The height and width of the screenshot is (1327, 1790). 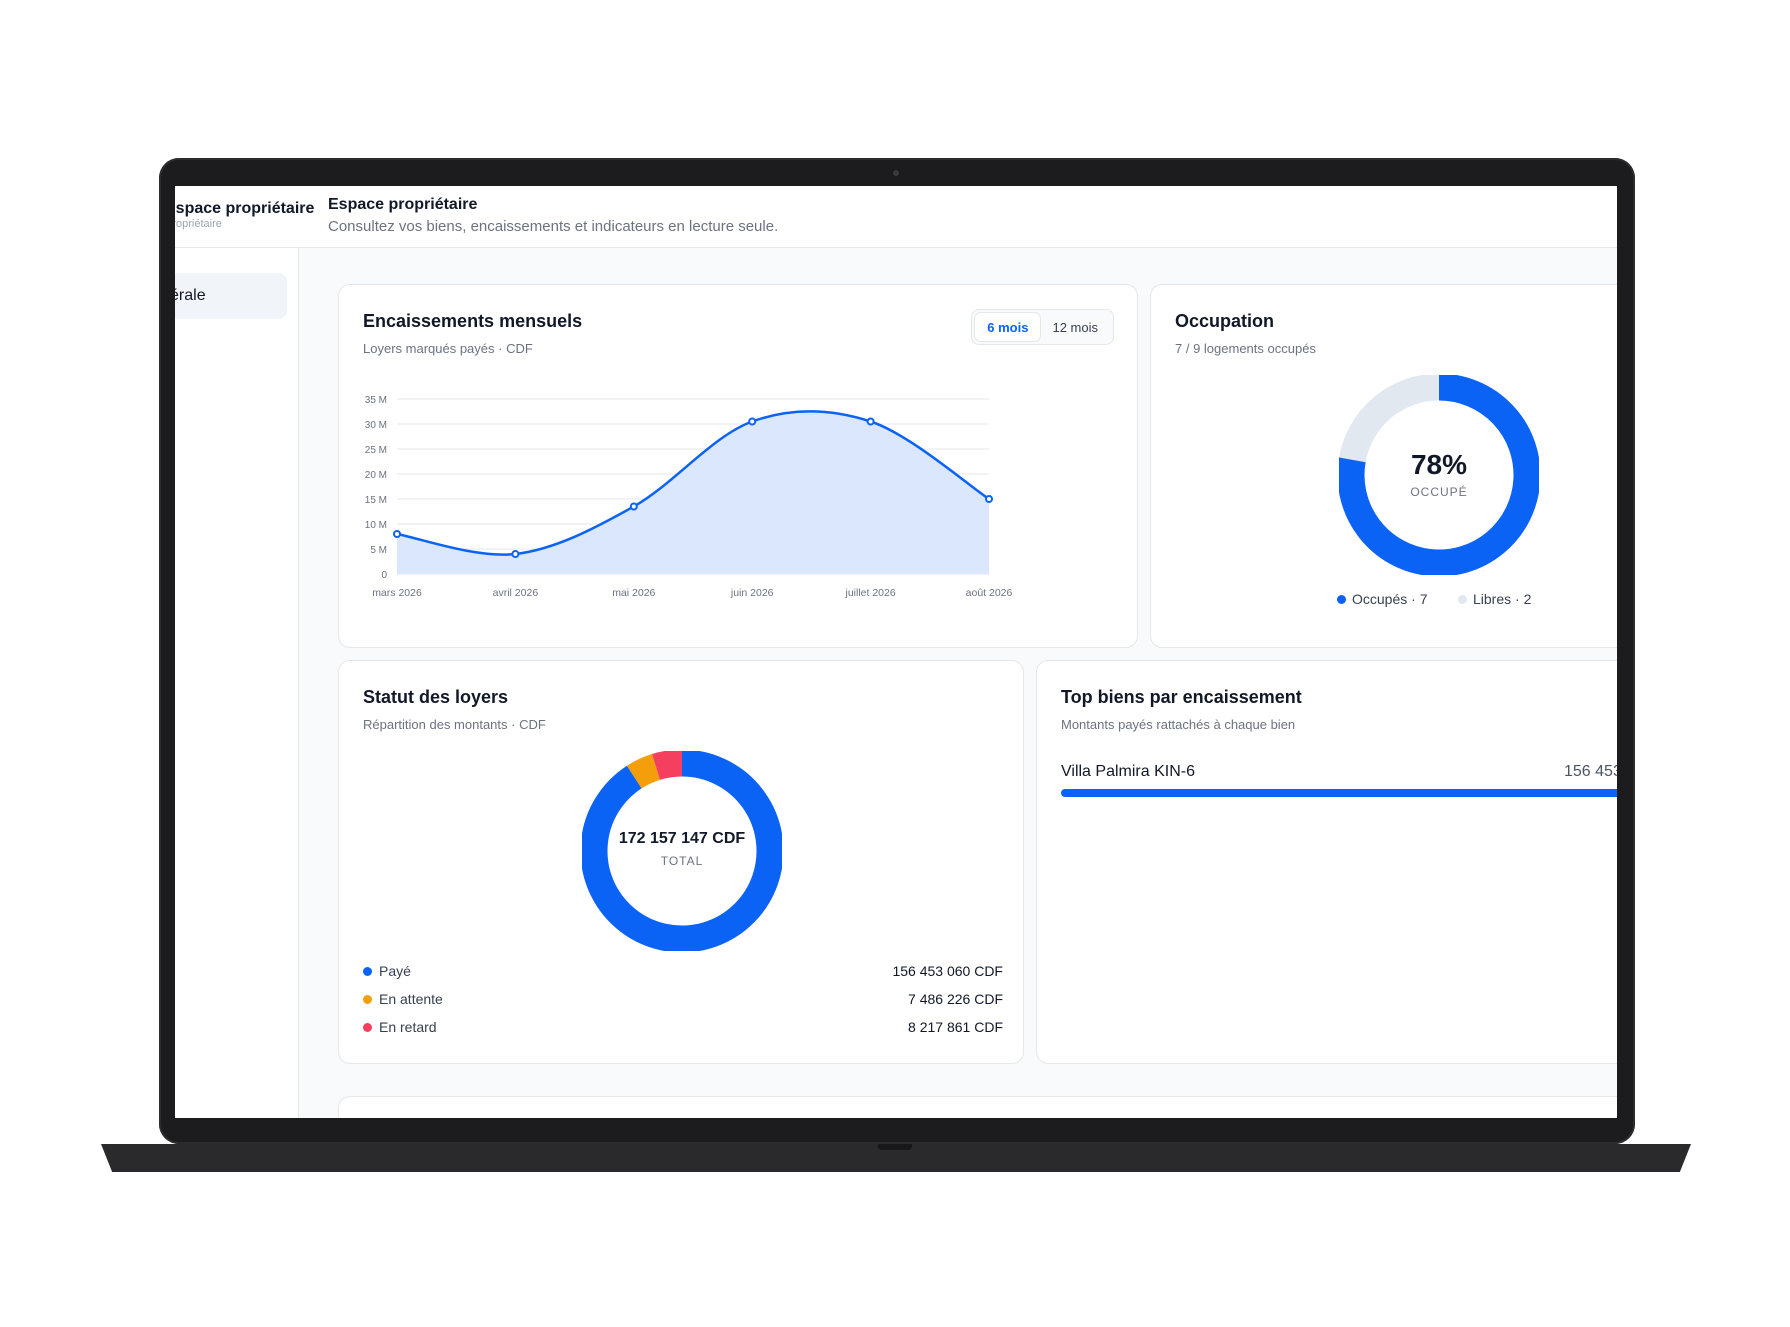 What do you see at coordinates (376, 500) in the screenshot?
I see `y-tick-label: 15 M` at bounding box center [376, 500].